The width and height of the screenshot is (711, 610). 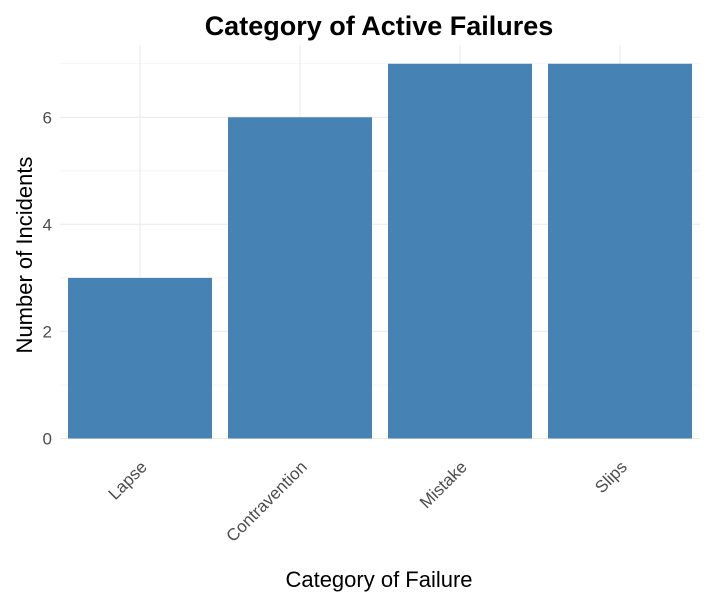 What do you see at coordinates (368, 501) in the screenshot?
I see `x-axis-ticks: Lapse Contravention Mistake Slips` at bounding box center [368, 501].